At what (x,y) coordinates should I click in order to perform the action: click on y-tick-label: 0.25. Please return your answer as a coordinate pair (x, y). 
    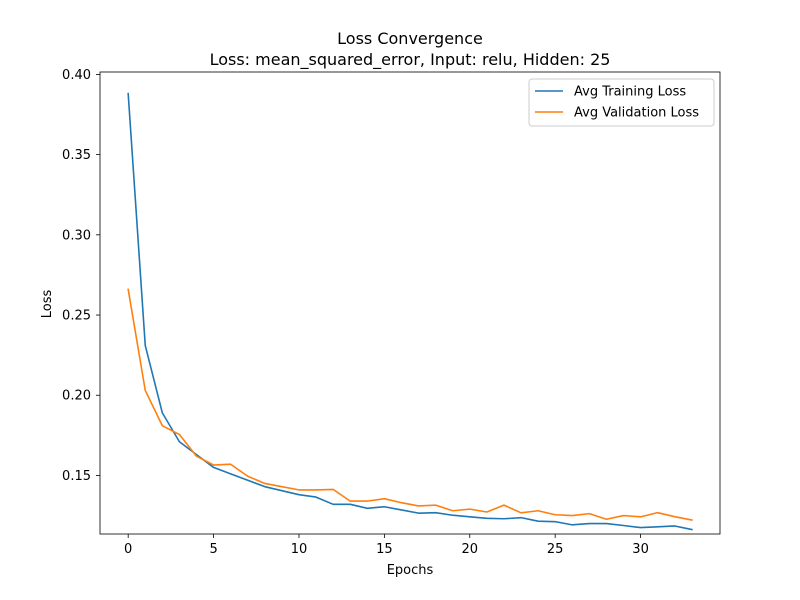
    Looking at the image, I should click on (76, 316).